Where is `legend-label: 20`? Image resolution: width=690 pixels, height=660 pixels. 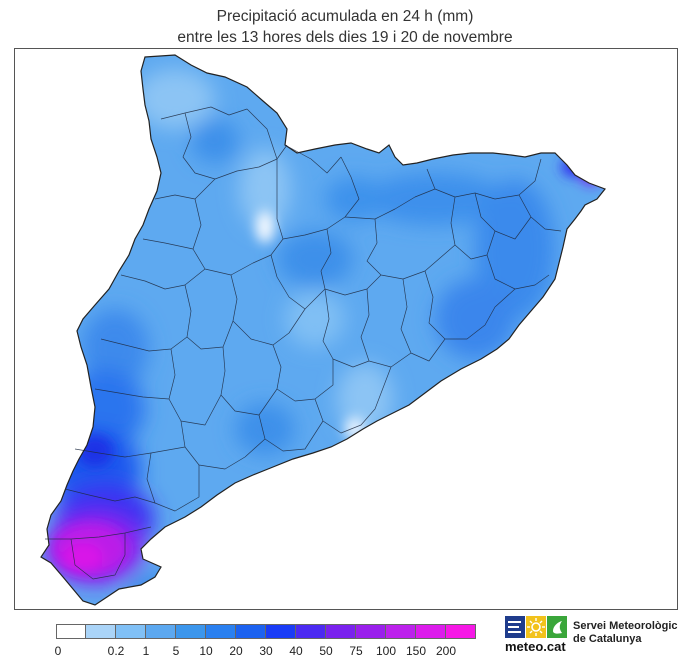 legend-label: 20 is located at coordinates (236, 651).